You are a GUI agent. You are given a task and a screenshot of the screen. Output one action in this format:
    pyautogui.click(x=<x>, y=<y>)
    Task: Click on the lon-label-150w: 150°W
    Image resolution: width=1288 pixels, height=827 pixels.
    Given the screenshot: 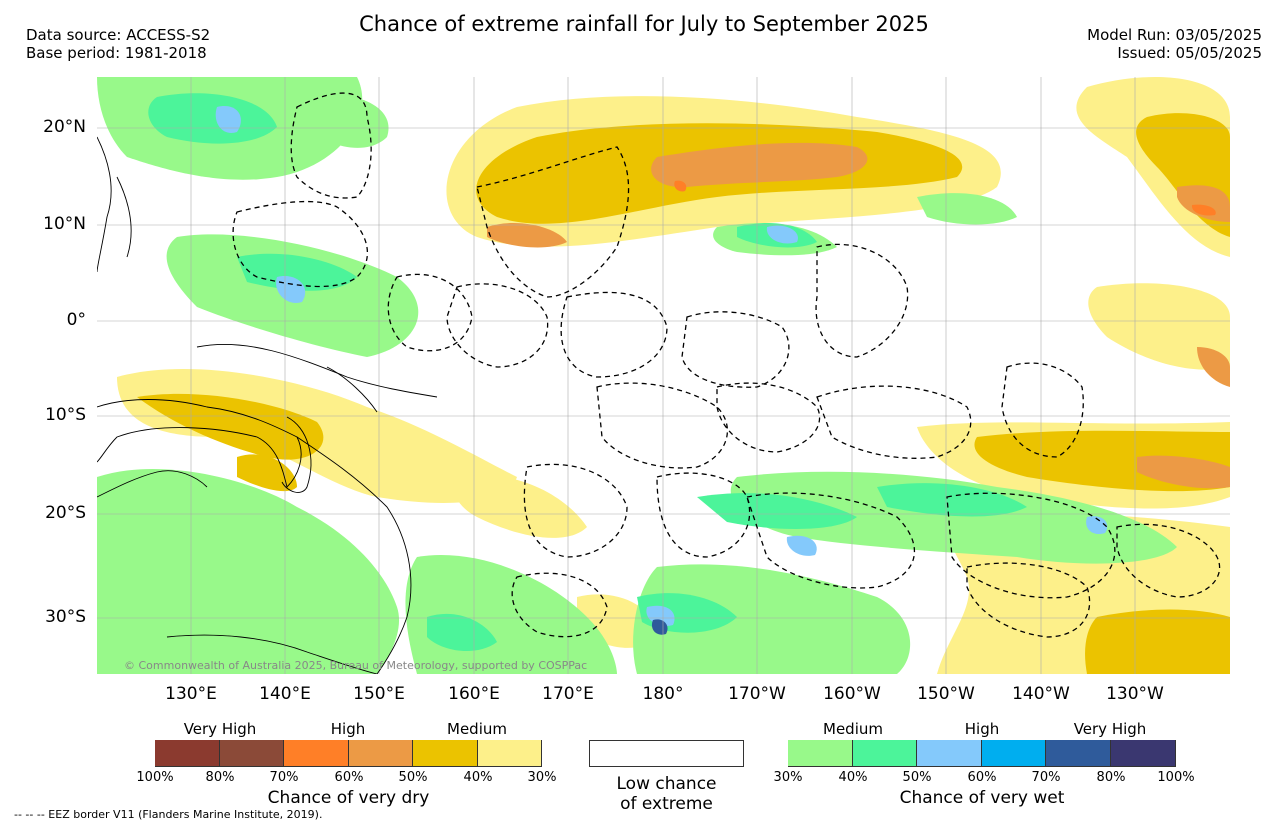 What is the action you would take?
    pyautogui.click(x=946, y=694)
    